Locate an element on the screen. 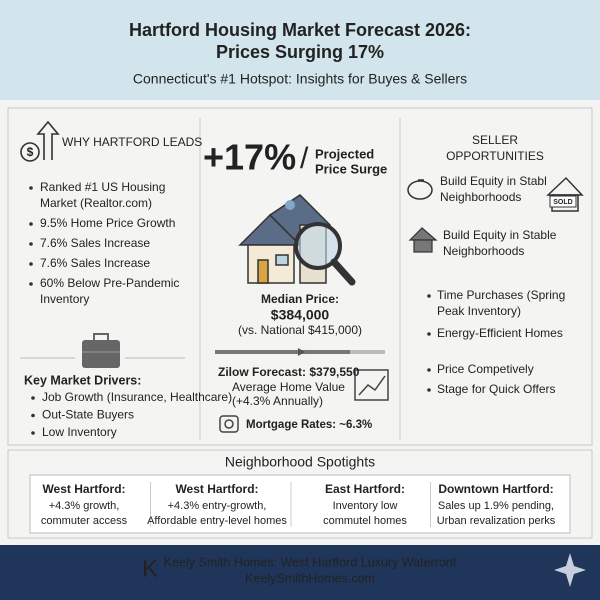  headline: +17% is located at coordinates (249, 157).